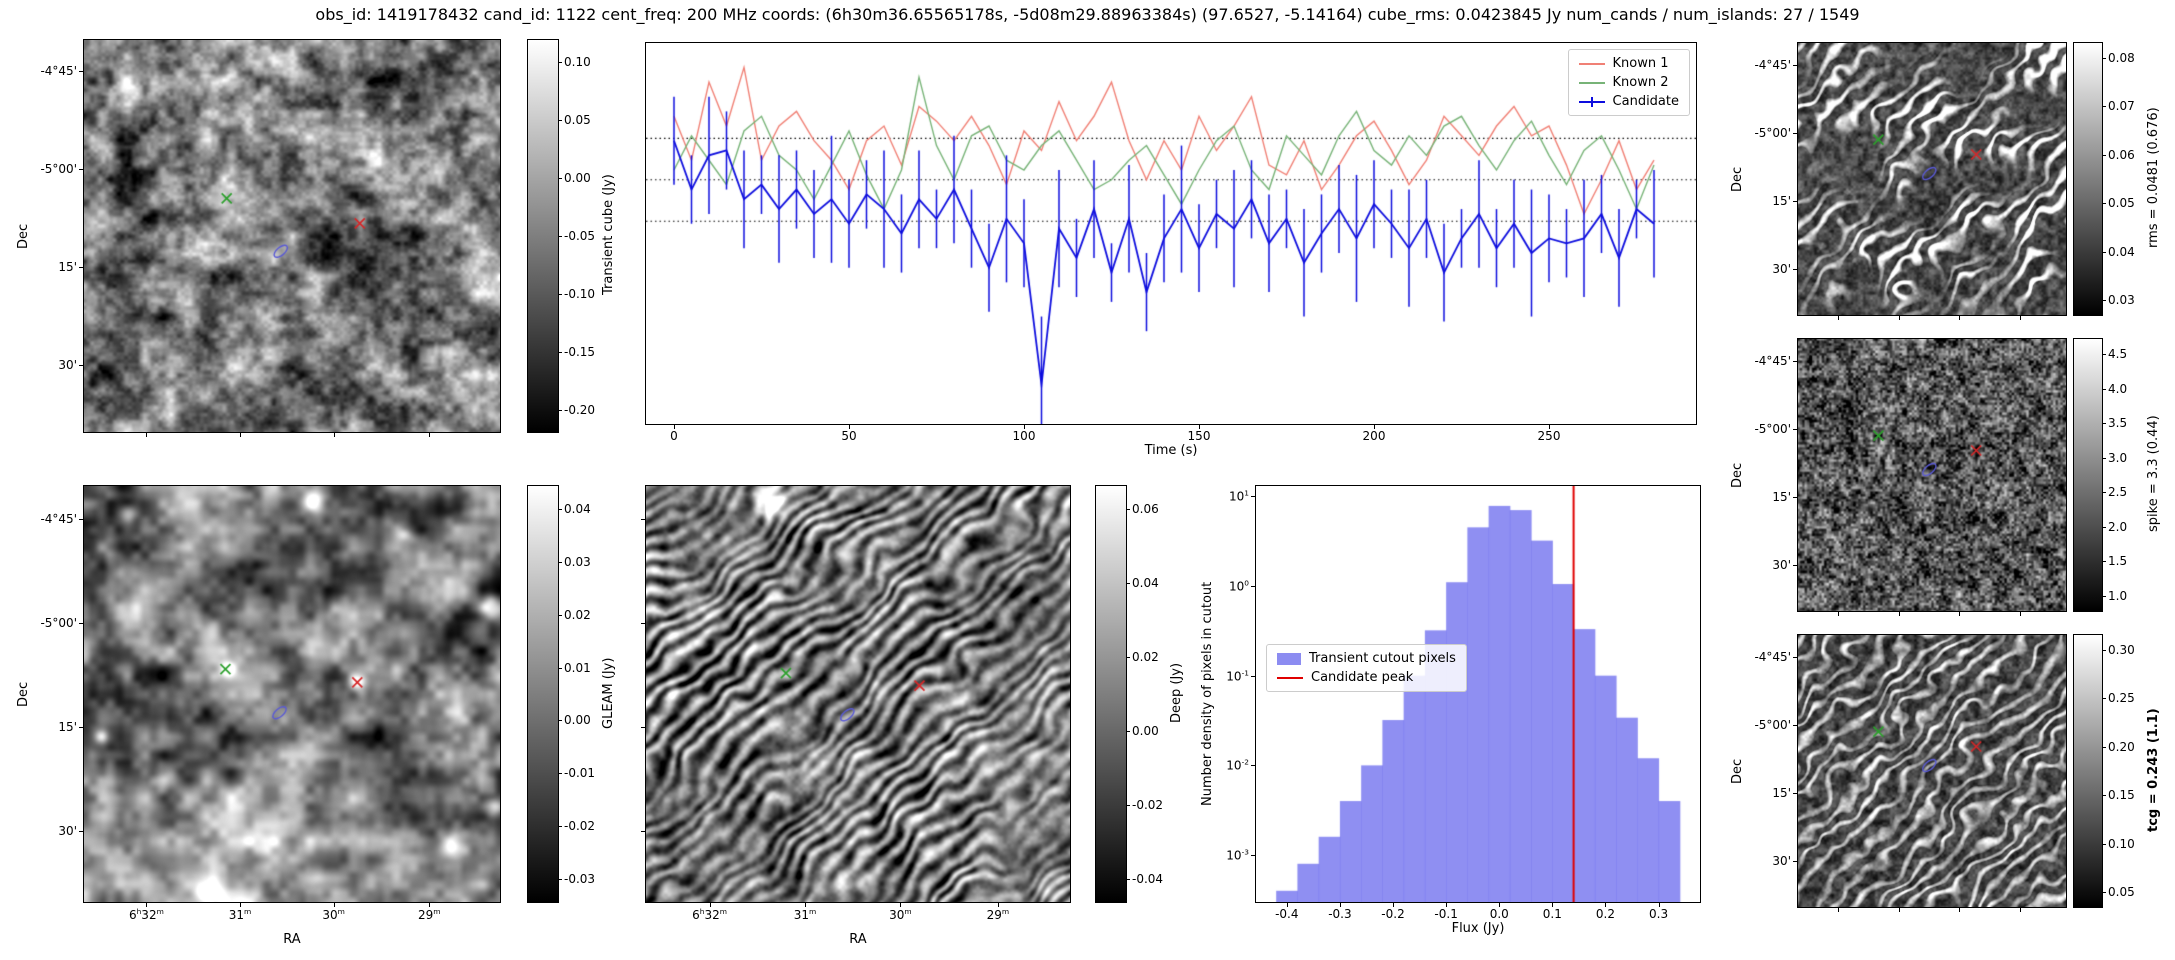 The width and height of the screenshot is (2175, 960). Describe the element at coordinates (1659, 914) in the screenshot. I see `flux-tick-label: 0.3` at that location.